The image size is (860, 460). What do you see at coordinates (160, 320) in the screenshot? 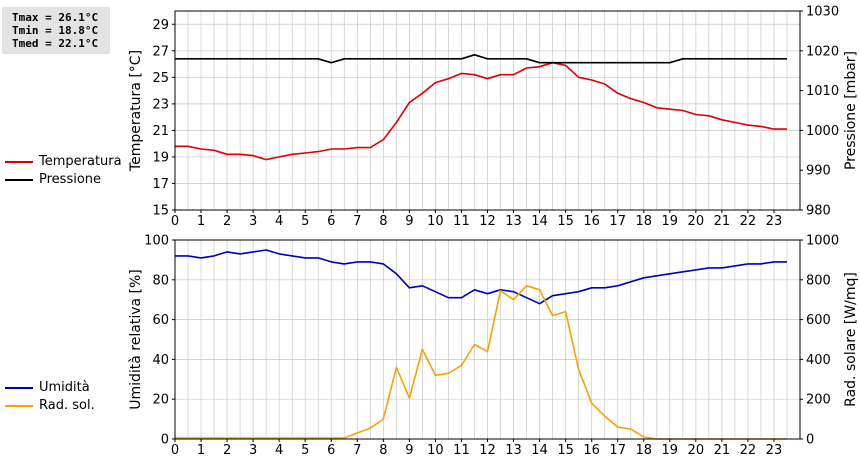
I see `y-left-tick-label: 60` at bounding box center [160, 320].